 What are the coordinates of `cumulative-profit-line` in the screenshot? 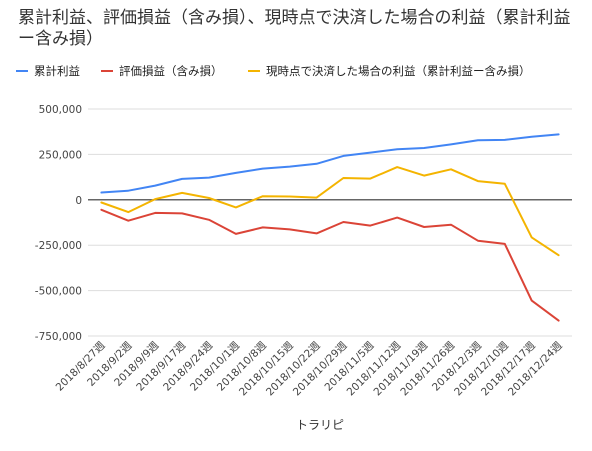 It's located at (330, 163).